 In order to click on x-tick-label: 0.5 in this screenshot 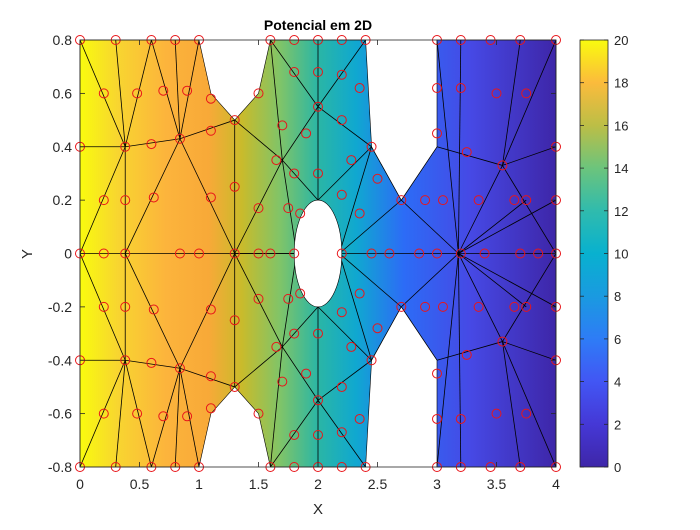, I will do `click(140, 484)`.